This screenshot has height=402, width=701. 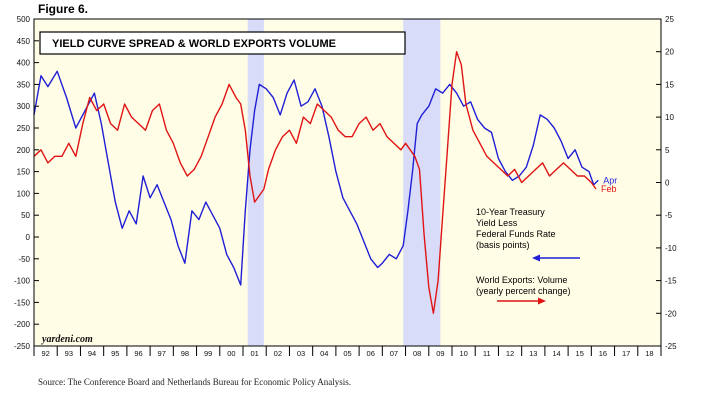 What do you see at coordinates (231, 353) in the screenshot?
I see `x-tick-label: 00` at bounding box center [231, 353].